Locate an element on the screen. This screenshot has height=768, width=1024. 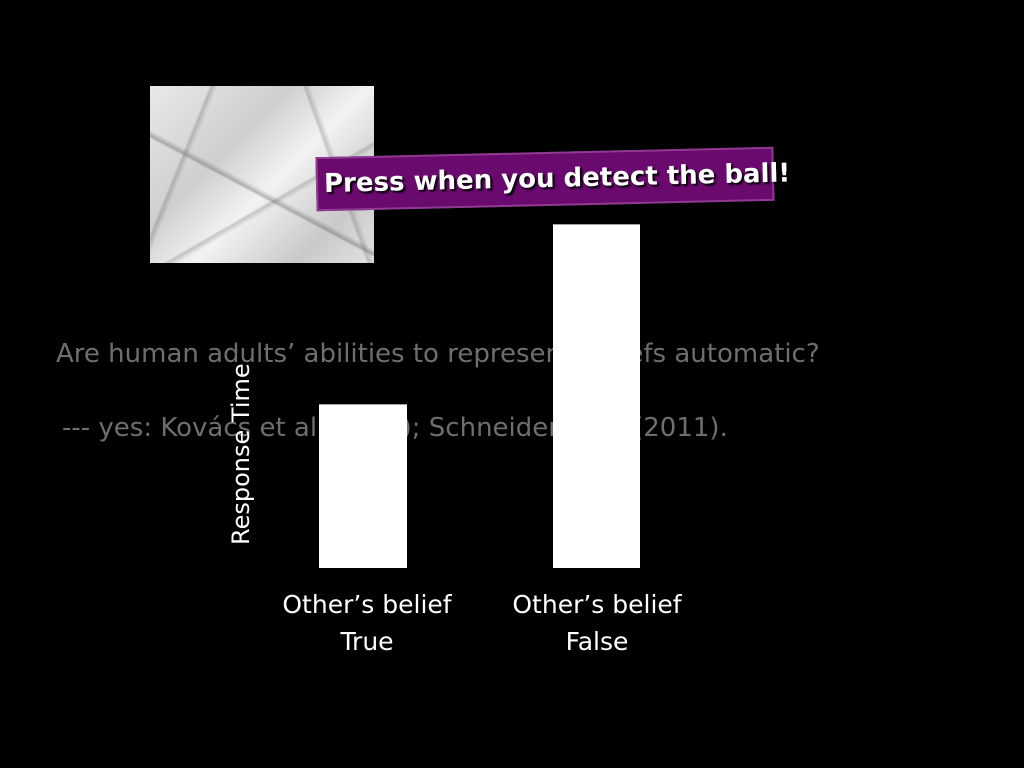
x-label-true-line2: True is located at coordinates (366, 641).